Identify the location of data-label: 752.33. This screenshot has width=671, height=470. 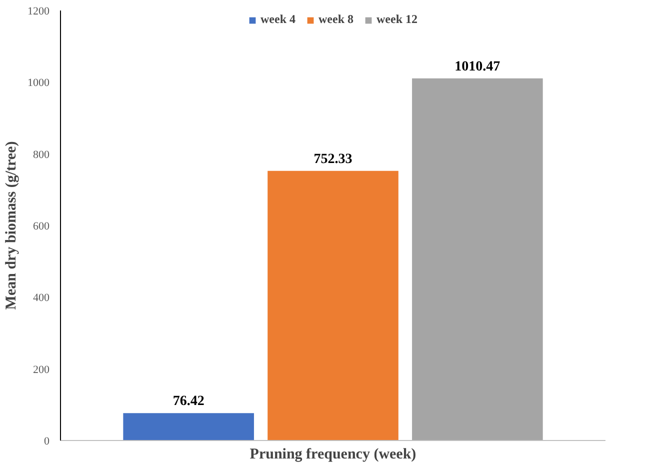
(333, 159).